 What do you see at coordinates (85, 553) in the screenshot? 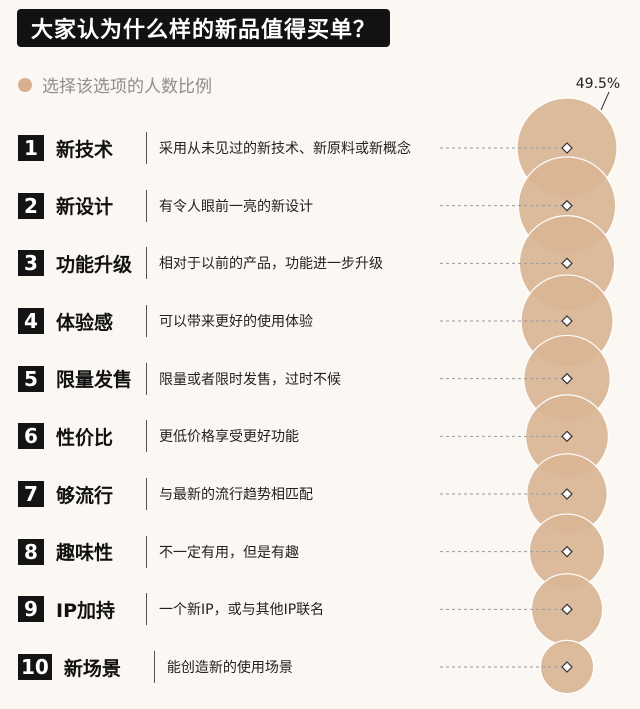
I see `option-label: 趣味性` at bounding box center [85, 553].